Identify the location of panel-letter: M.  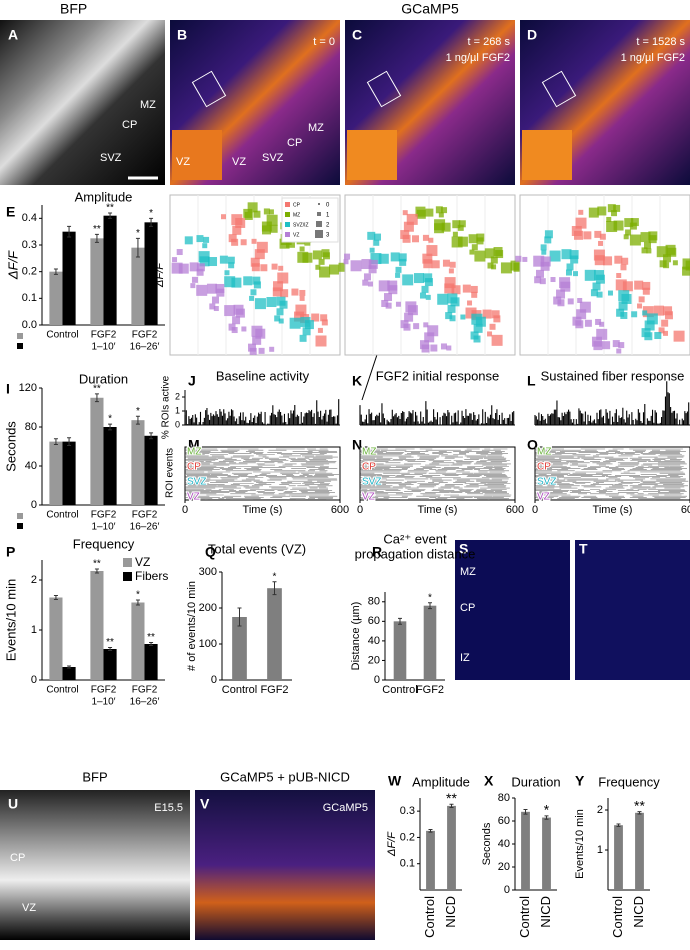
(194, 445).